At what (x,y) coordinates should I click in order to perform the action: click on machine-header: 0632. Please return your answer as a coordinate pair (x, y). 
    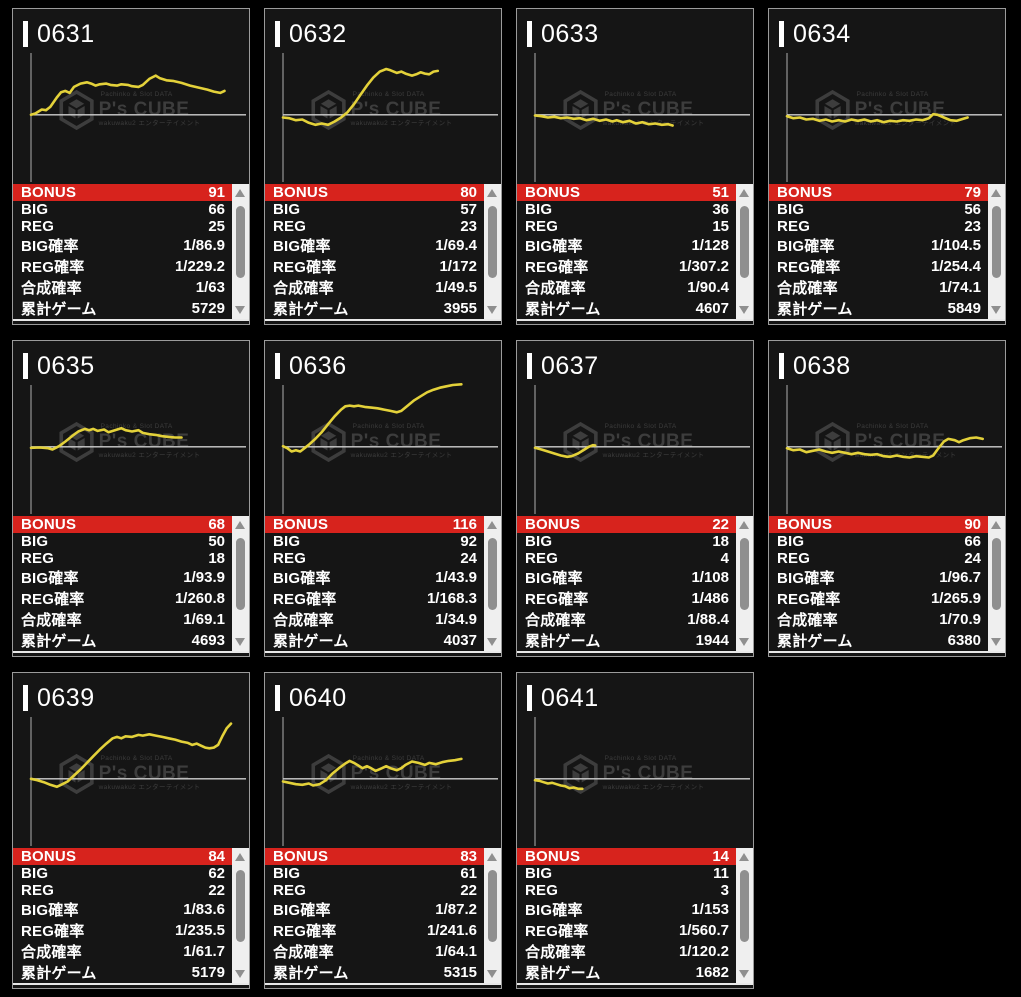
    Looking at the image, I should click on (383, 30).